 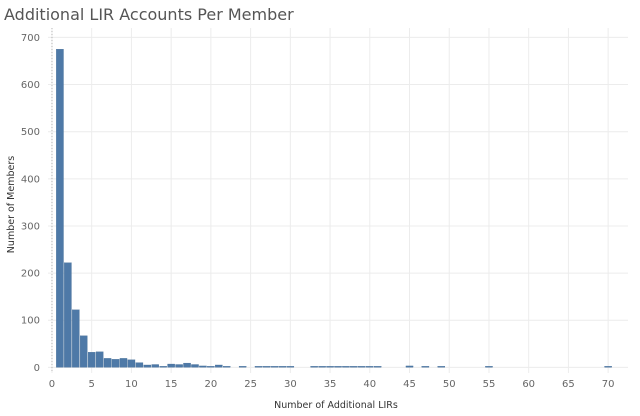 What do you see at coordinates (568, 384) in the screenshot?
I see `x-tick-label: 65` at bounding box center [568, 384].